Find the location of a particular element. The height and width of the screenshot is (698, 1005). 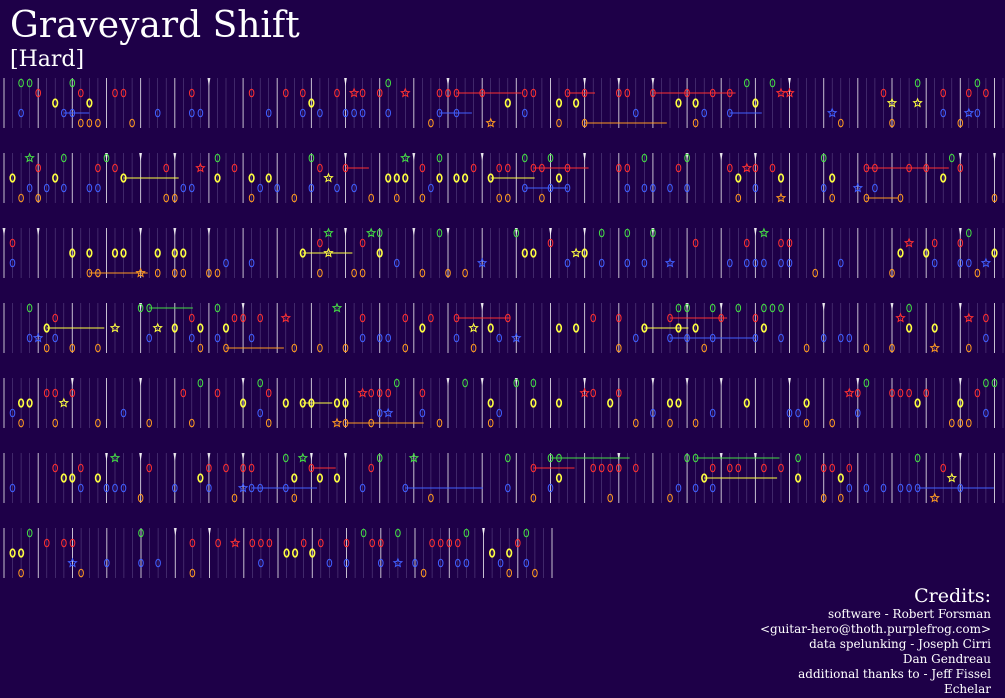

credit-line-thanks: additional thanks to - Jeff Fissel is located at coordinates (894, 674).